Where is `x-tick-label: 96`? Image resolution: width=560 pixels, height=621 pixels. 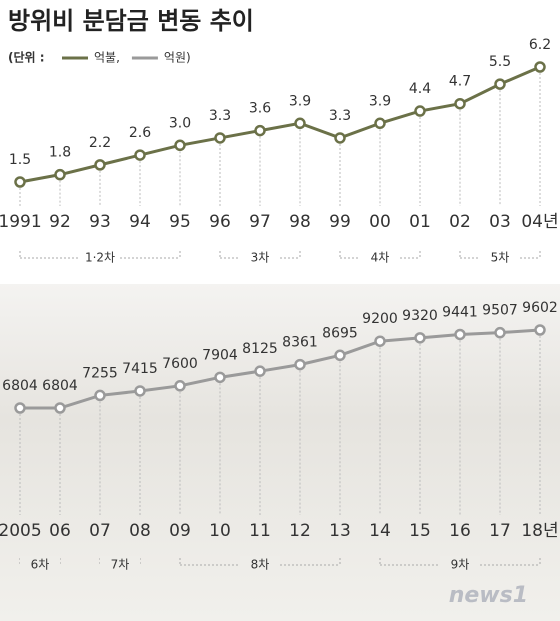 x-tick-label: 96 is located at coordinates (220, 222).